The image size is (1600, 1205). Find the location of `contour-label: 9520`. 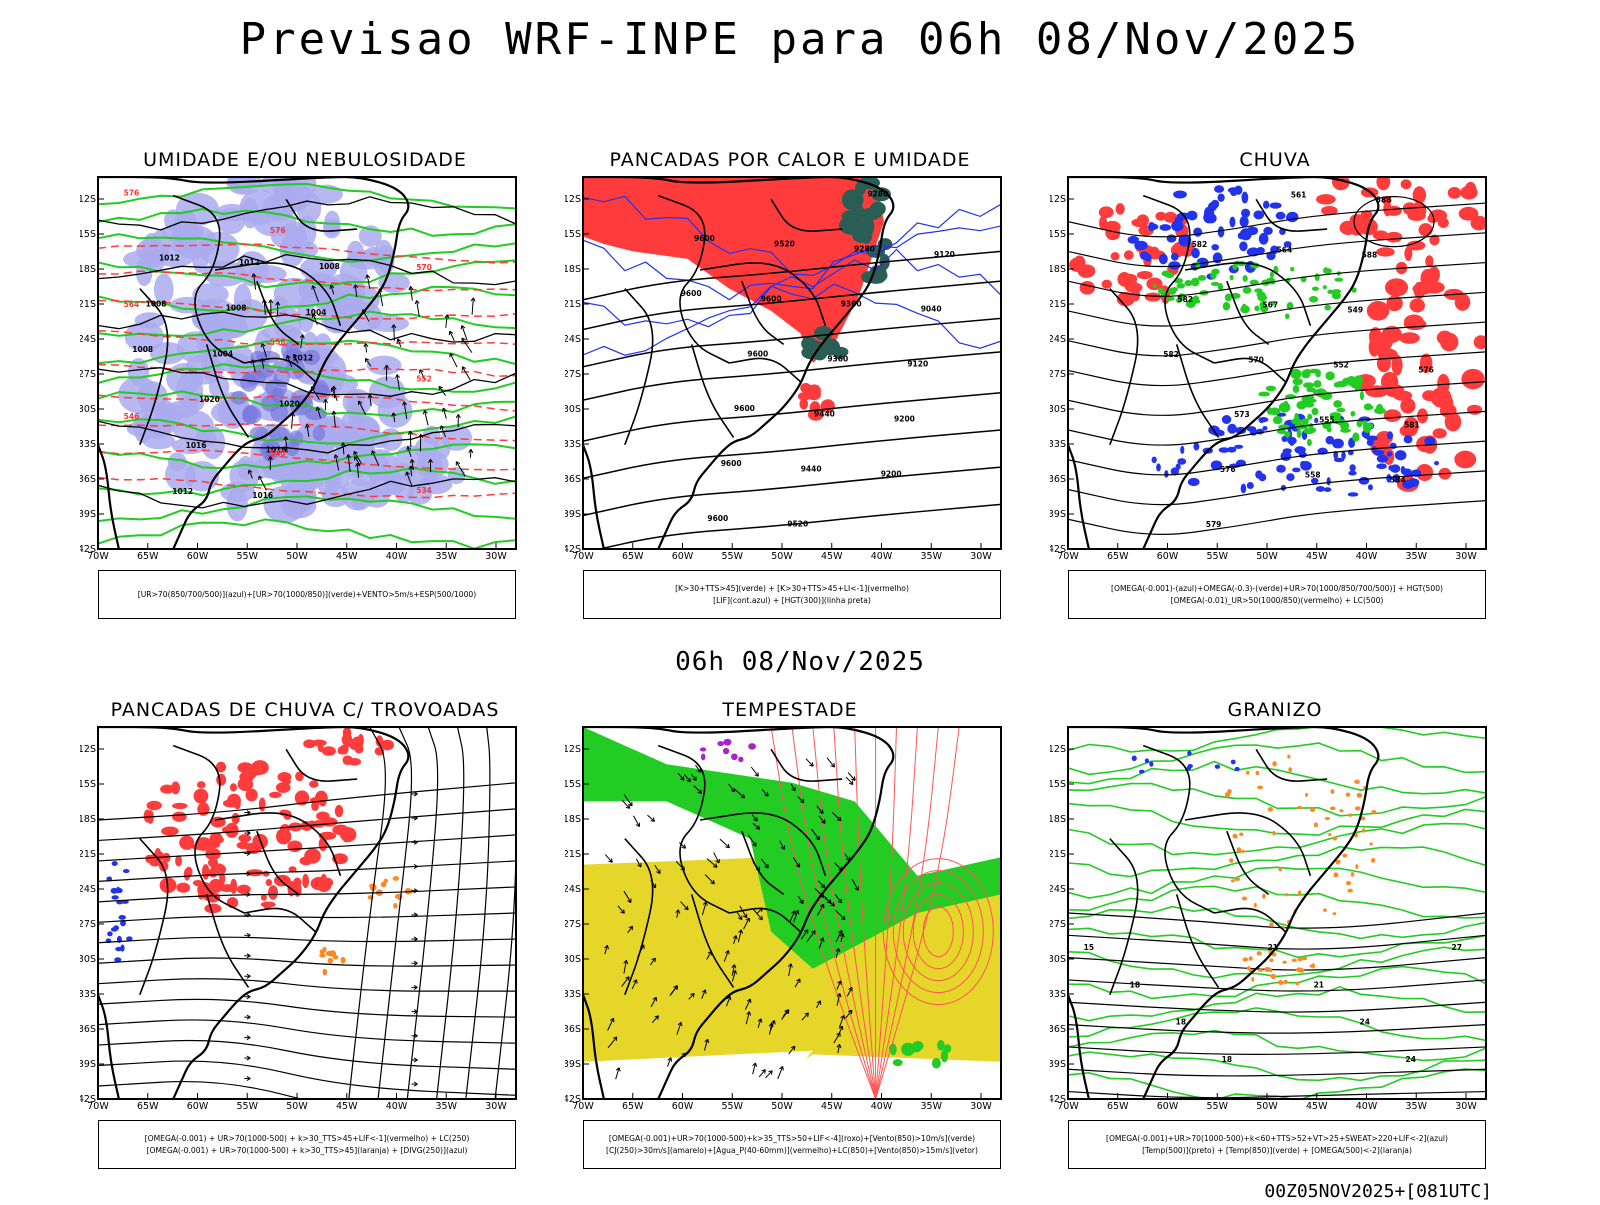

contour-label: 9520 is located at coordinates (784, 243).